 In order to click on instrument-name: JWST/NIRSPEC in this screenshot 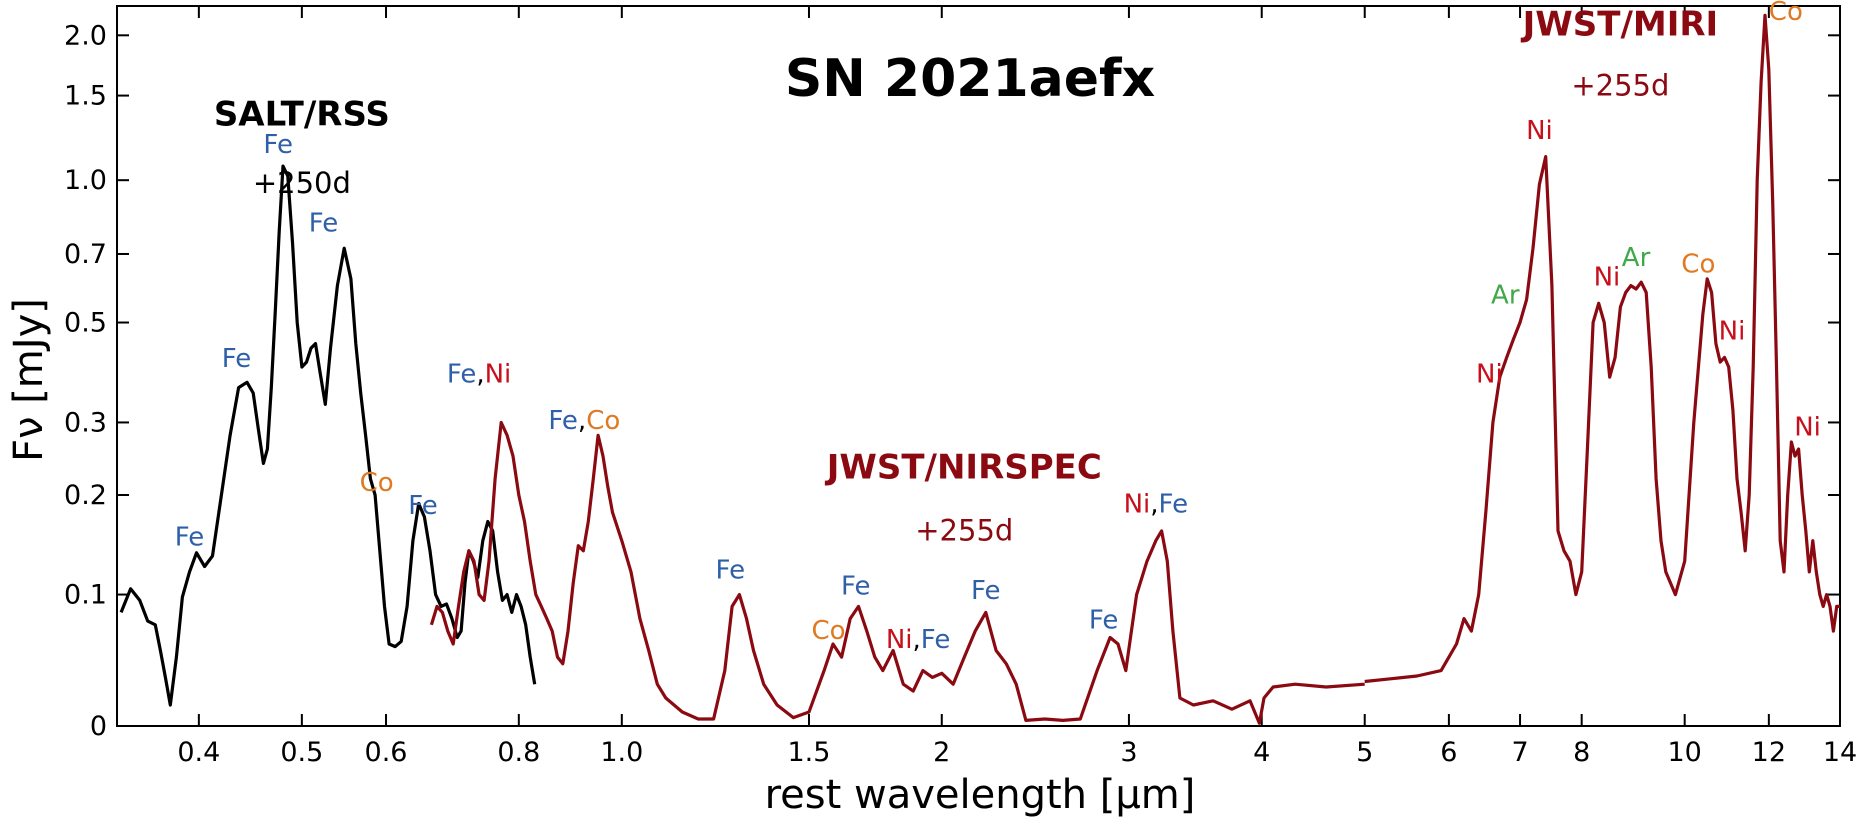, I will do `click(963, 468)`.